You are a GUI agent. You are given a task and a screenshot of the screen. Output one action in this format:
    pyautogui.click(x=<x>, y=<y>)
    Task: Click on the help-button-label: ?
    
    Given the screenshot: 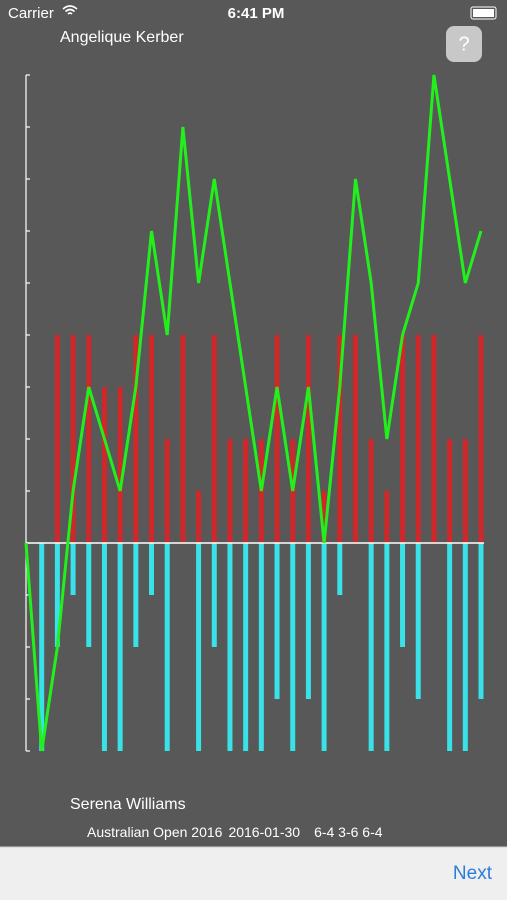 What is the action you would take?
    pyautogui.click(x=463, y=44)
    